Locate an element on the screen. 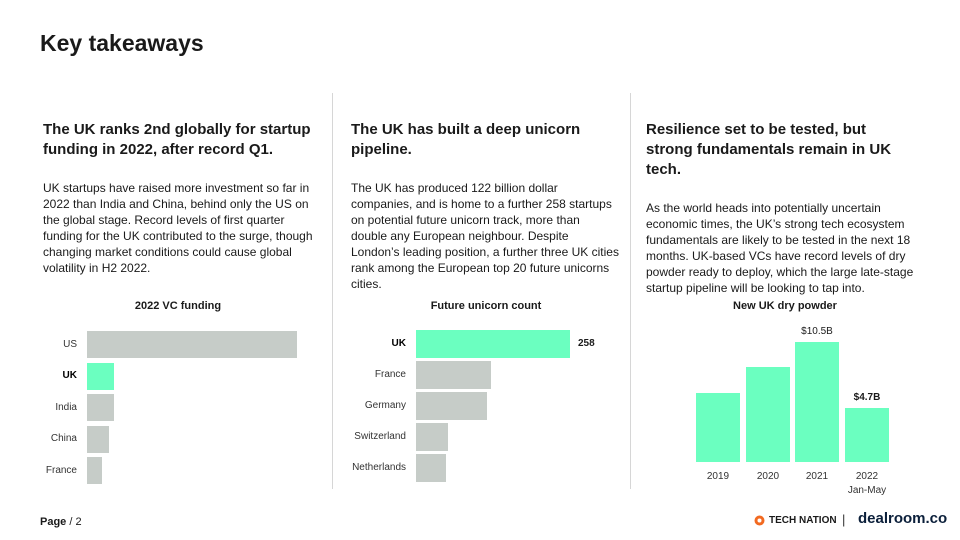 This screenshot has height=540, width=960. tick-label: 2019 is located at coordinates (718, 476).